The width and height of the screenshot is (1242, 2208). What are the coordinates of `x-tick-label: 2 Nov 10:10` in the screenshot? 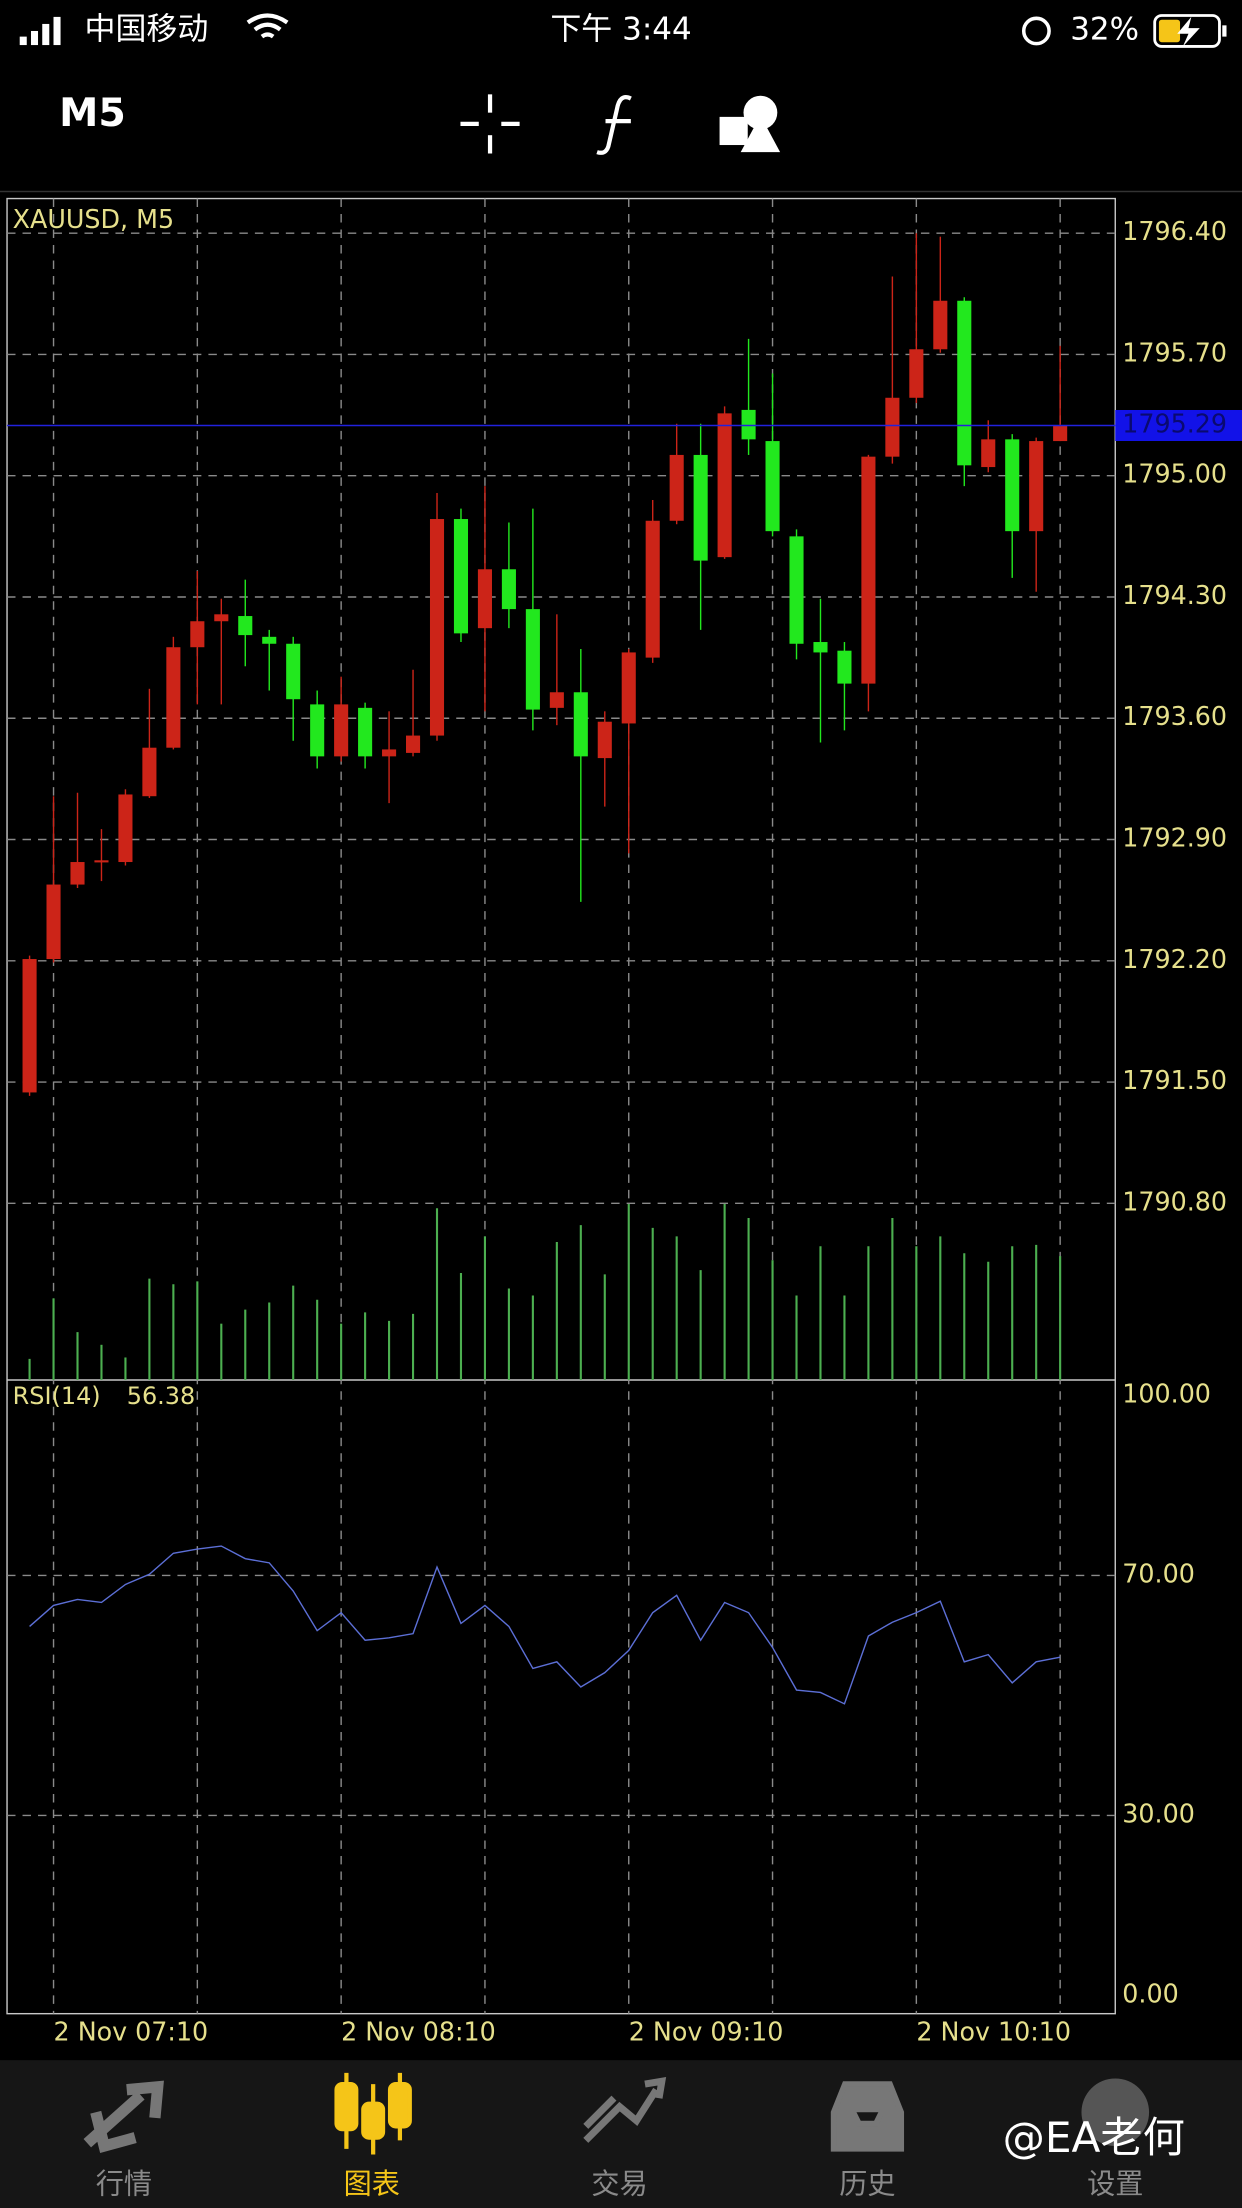 It's located at (993, 2031).